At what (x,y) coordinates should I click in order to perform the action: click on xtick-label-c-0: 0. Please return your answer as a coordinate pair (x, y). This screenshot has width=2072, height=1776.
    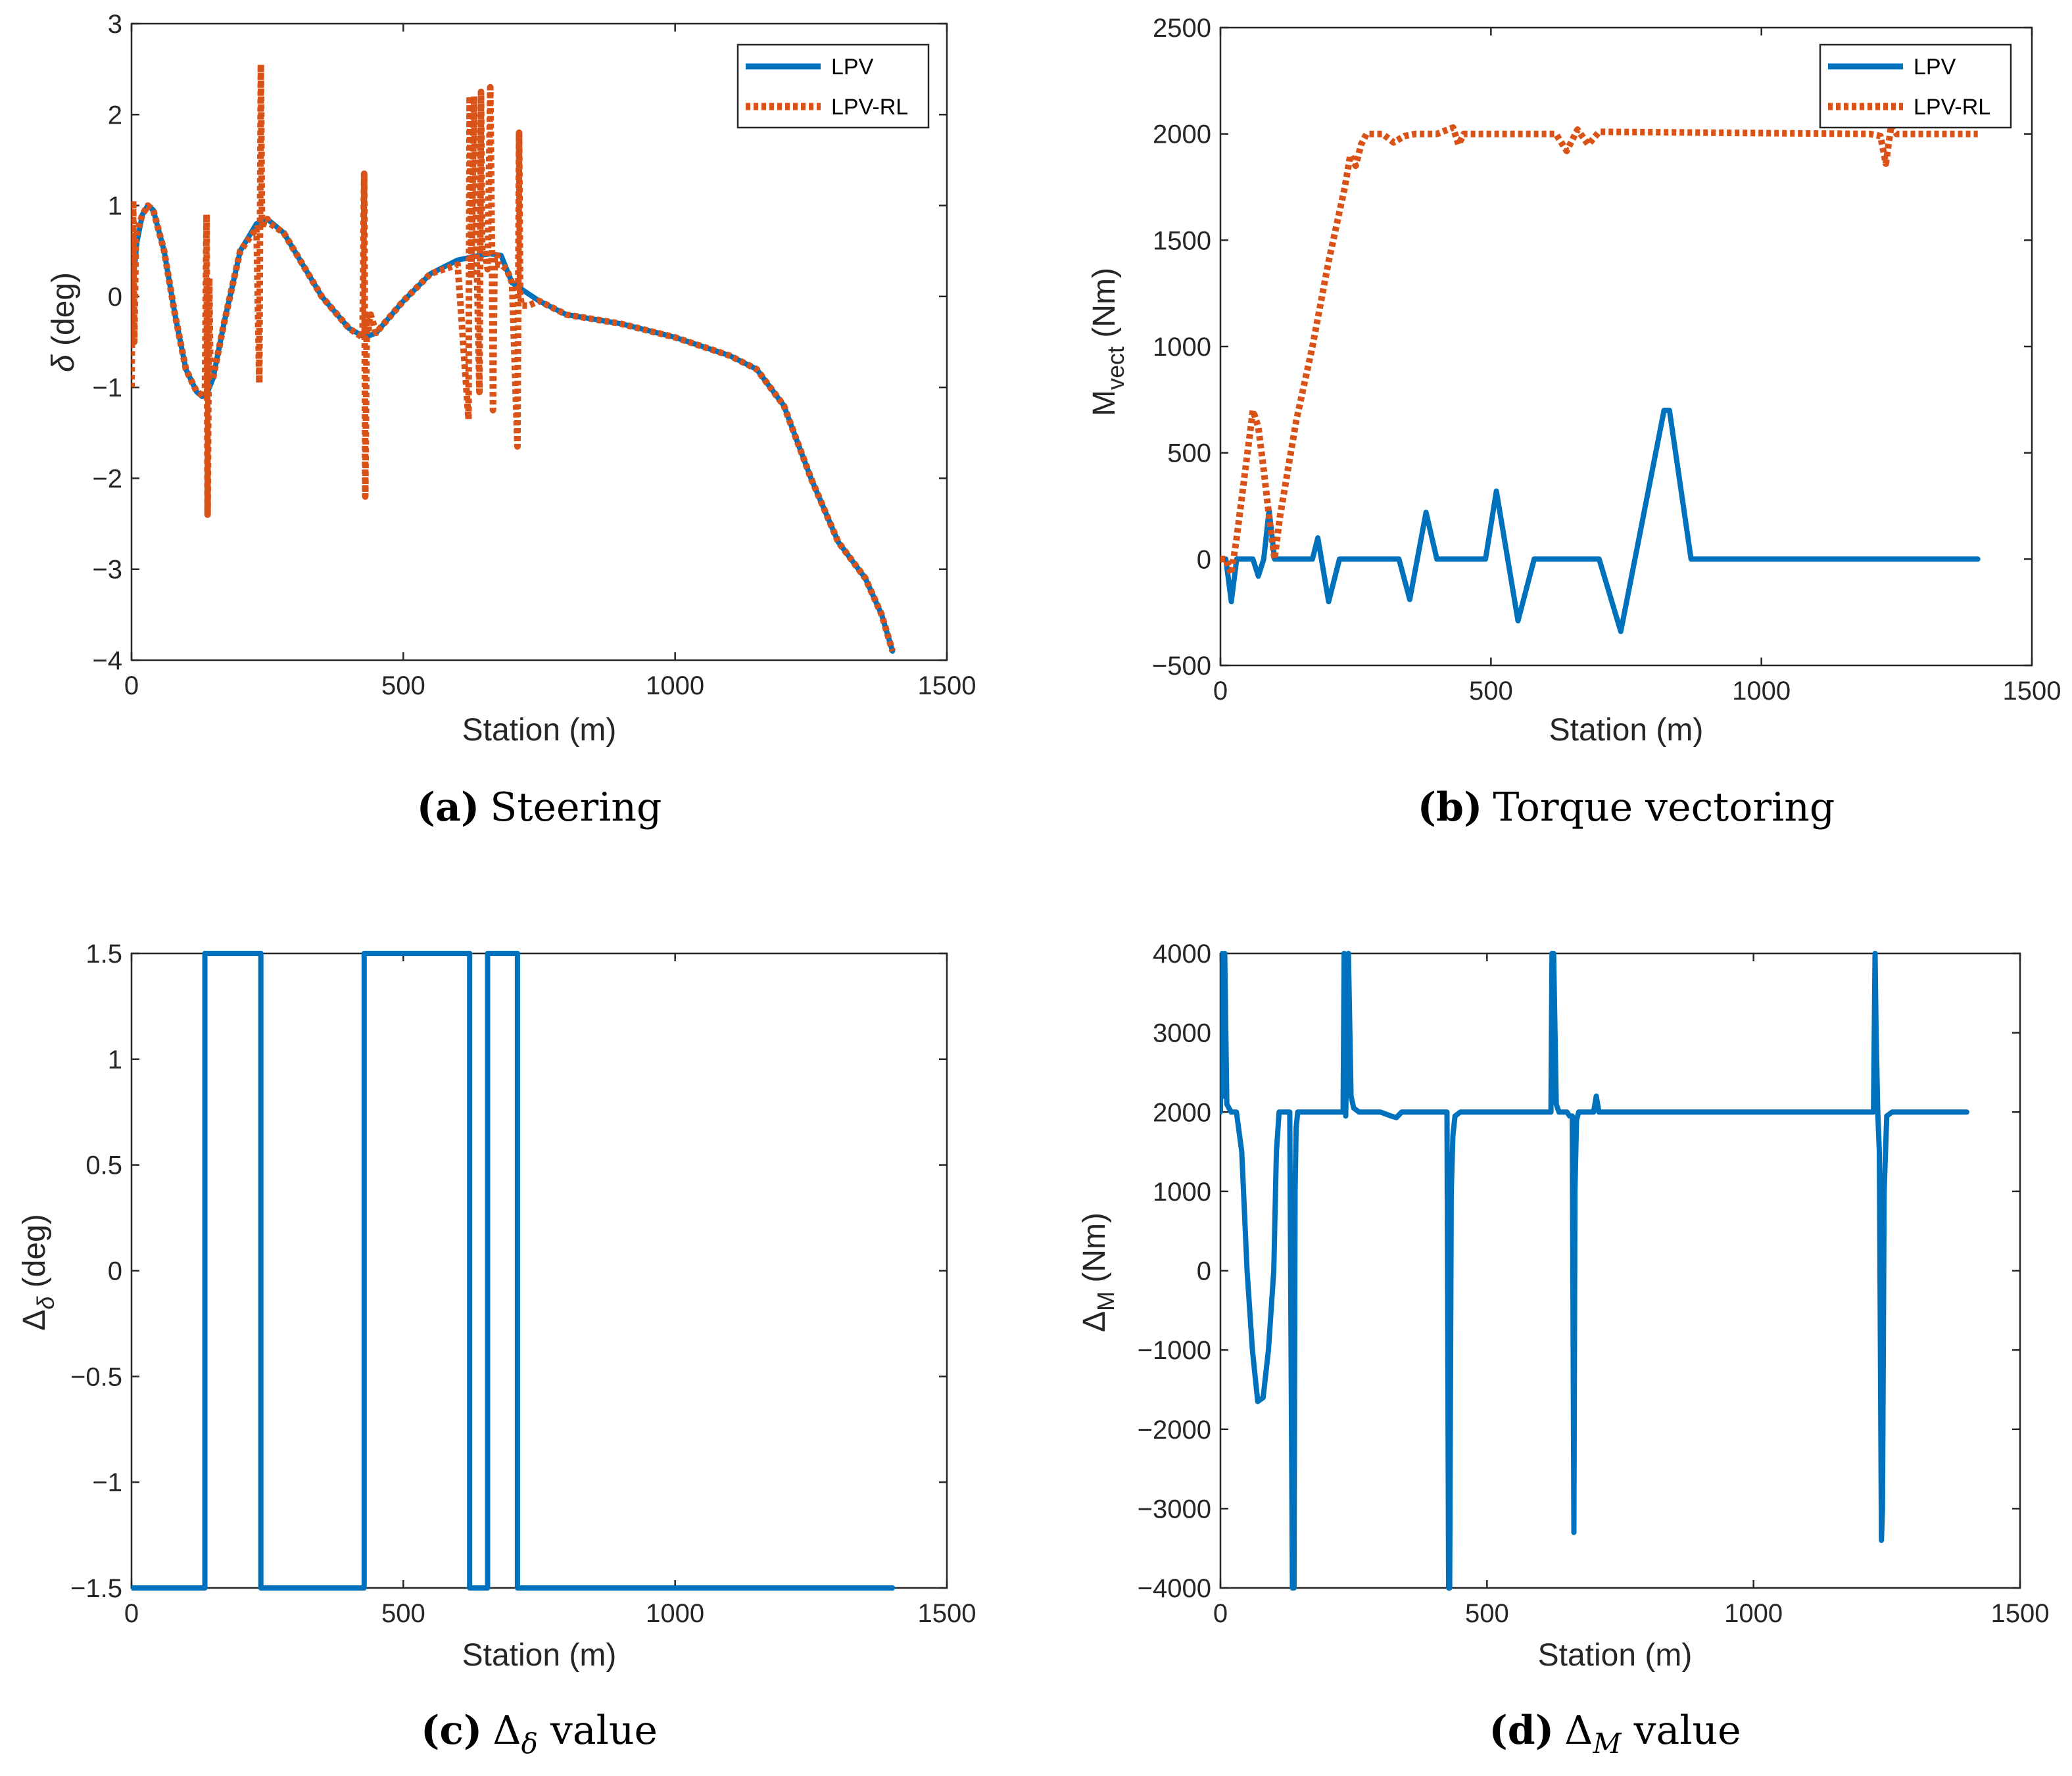
    Looking at the image, I should click on (131, 1613).